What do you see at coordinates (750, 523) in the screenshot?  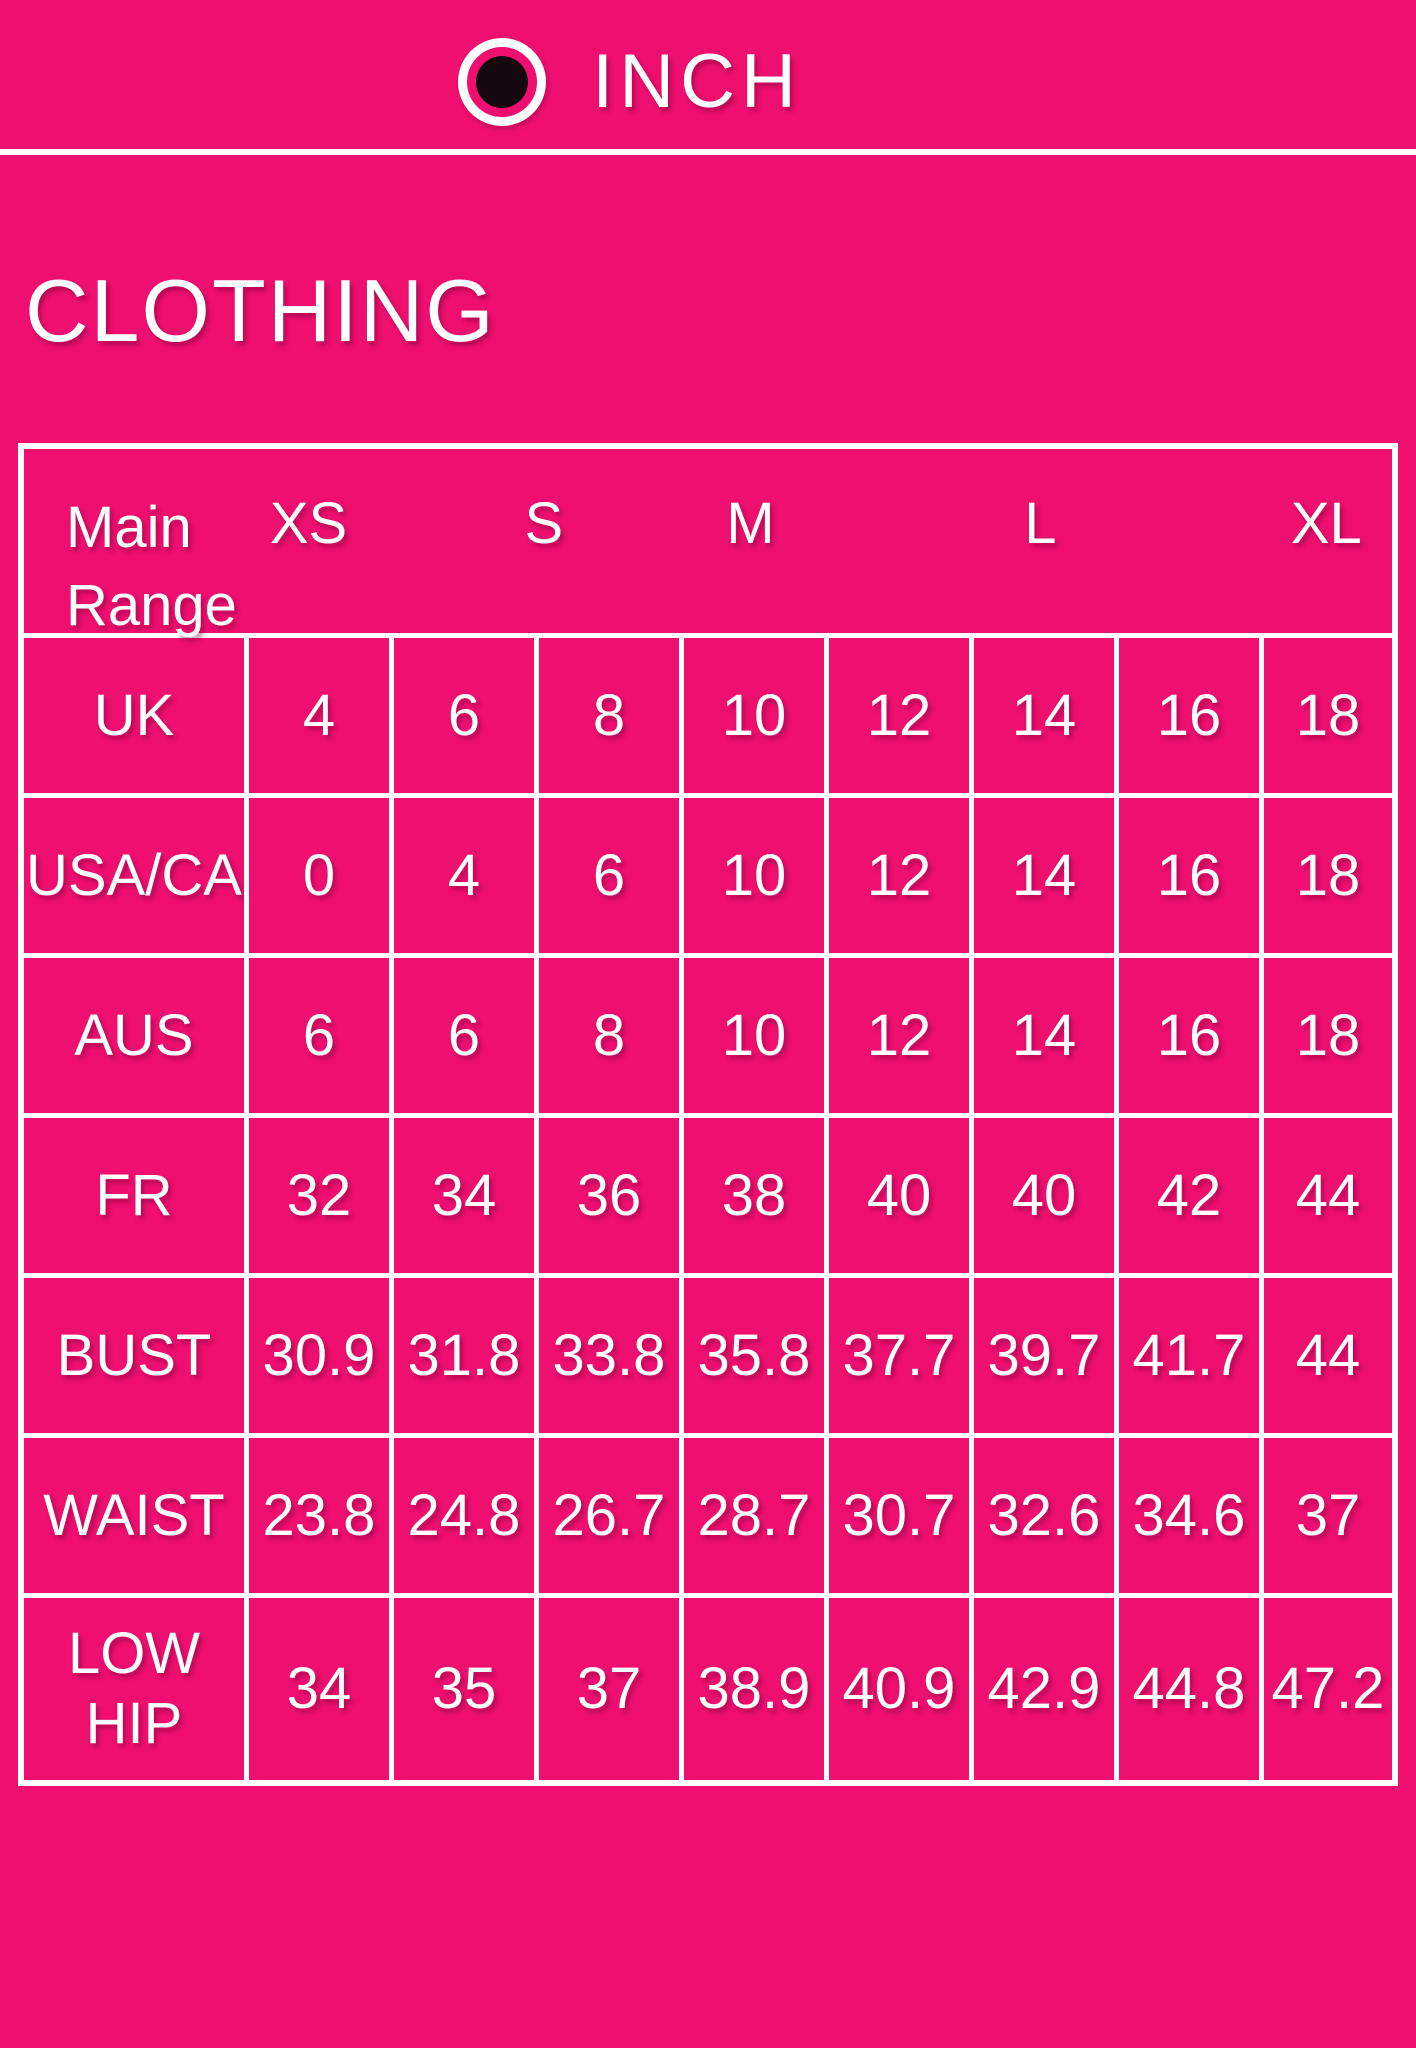 I see `size-header-label: M` at bounding box center [750, 523].